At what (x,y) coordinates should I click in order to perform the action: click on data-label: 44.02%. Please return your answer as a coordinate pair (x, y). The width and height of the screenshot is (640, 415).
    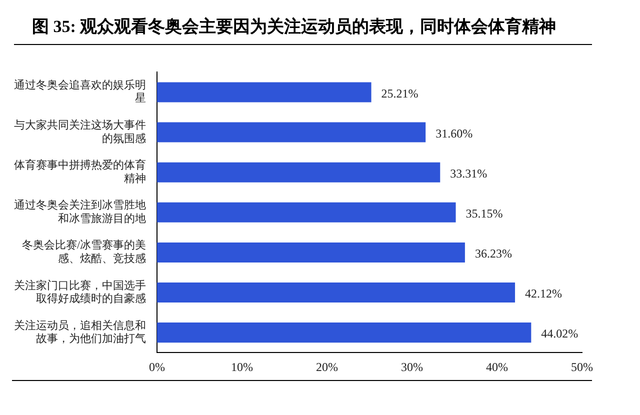
    Looking at the image, I should click on (559, 333).